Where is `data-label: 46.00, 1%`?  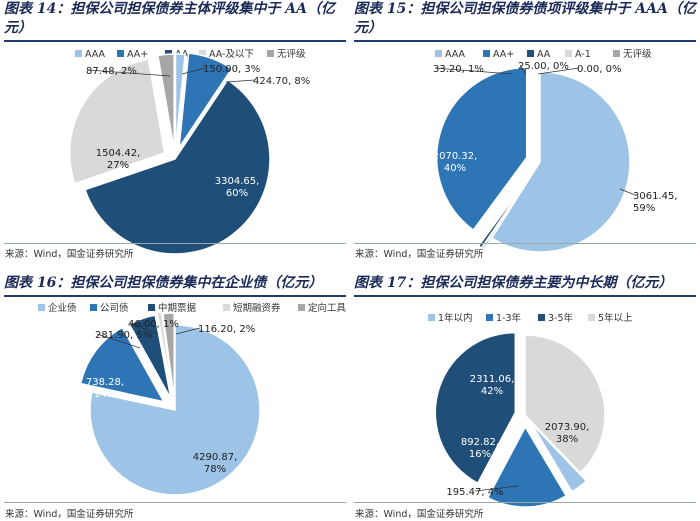 data-label: 46.00, 1% is located at coordinates (153, 324).